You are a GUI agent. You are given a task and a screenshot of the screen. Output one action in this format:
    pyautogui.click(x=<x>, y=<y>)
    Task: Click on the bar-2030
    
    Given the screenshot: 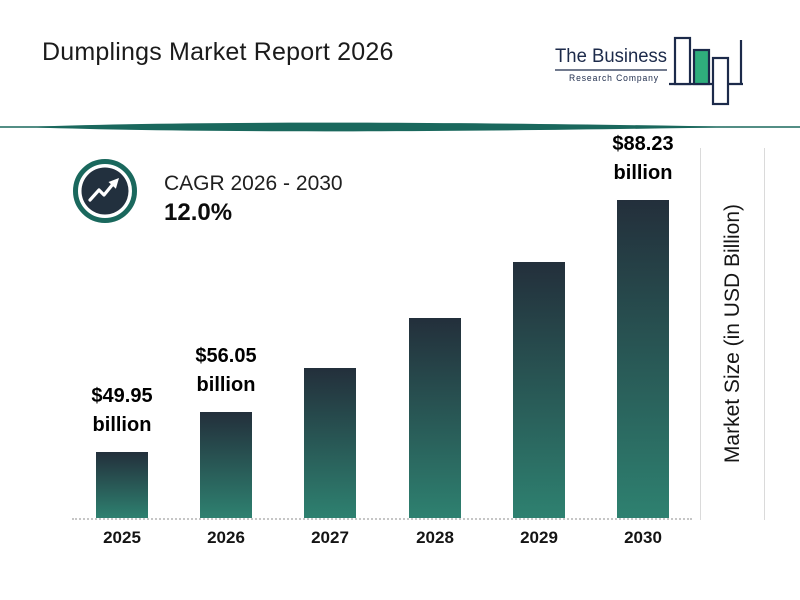 What is the action you would take?
    pyautogui.click(x=643, y=359)
    